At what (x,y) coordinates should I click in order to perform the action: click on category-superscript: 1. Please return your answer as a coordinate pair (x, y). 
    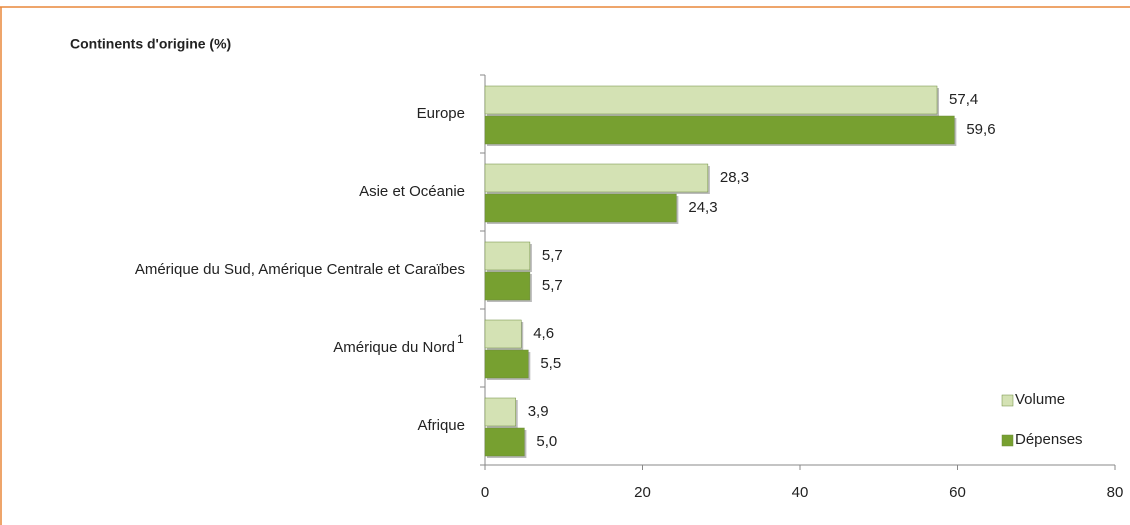
    Looking at the image, I should click on (460, 339).